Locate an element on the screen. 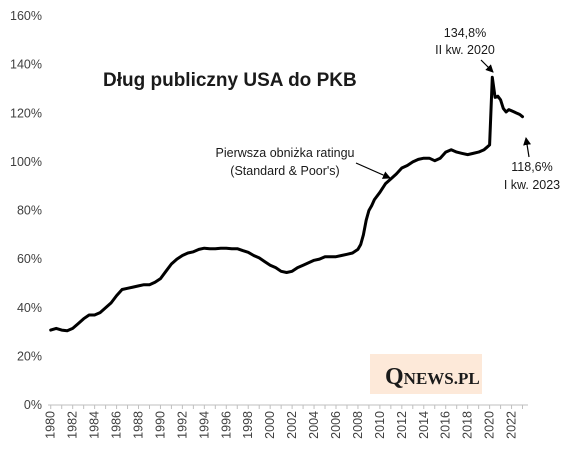 The width and height of the screenshot is (567, 454). y-tick-label: 80% is located at coordinates (29, 211).